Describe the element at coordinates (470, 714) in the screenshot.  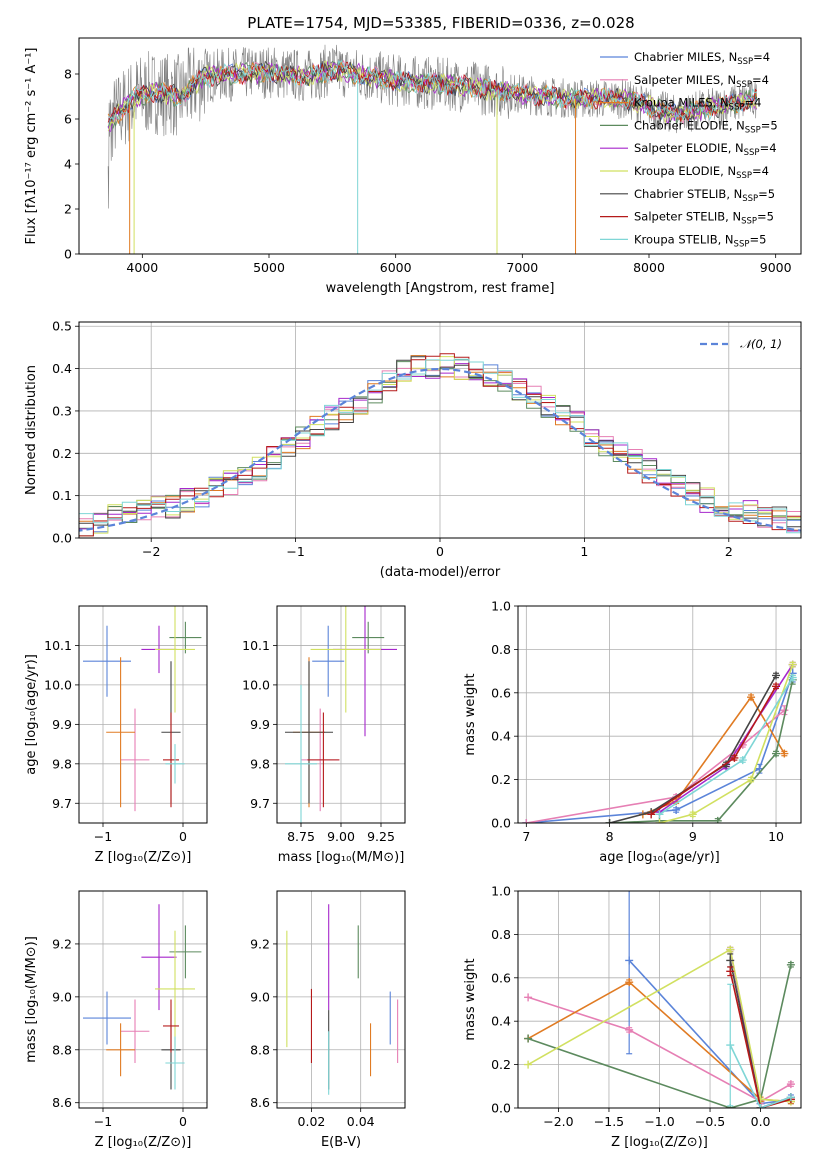
I see `mass_weight_vs_age-y-axis-label: mass weight` at that location.